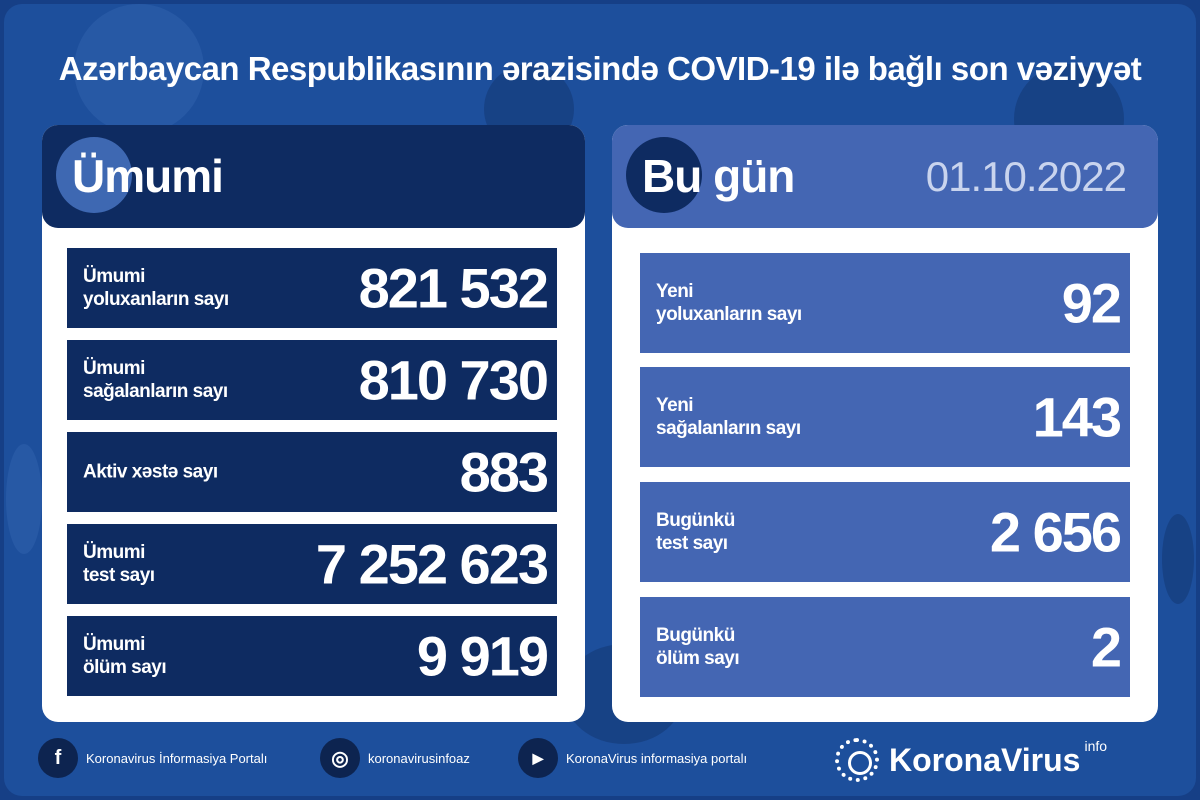 This screenshot has height=800, width=1200. I want to click on row-value: 883, so click(504, 472).